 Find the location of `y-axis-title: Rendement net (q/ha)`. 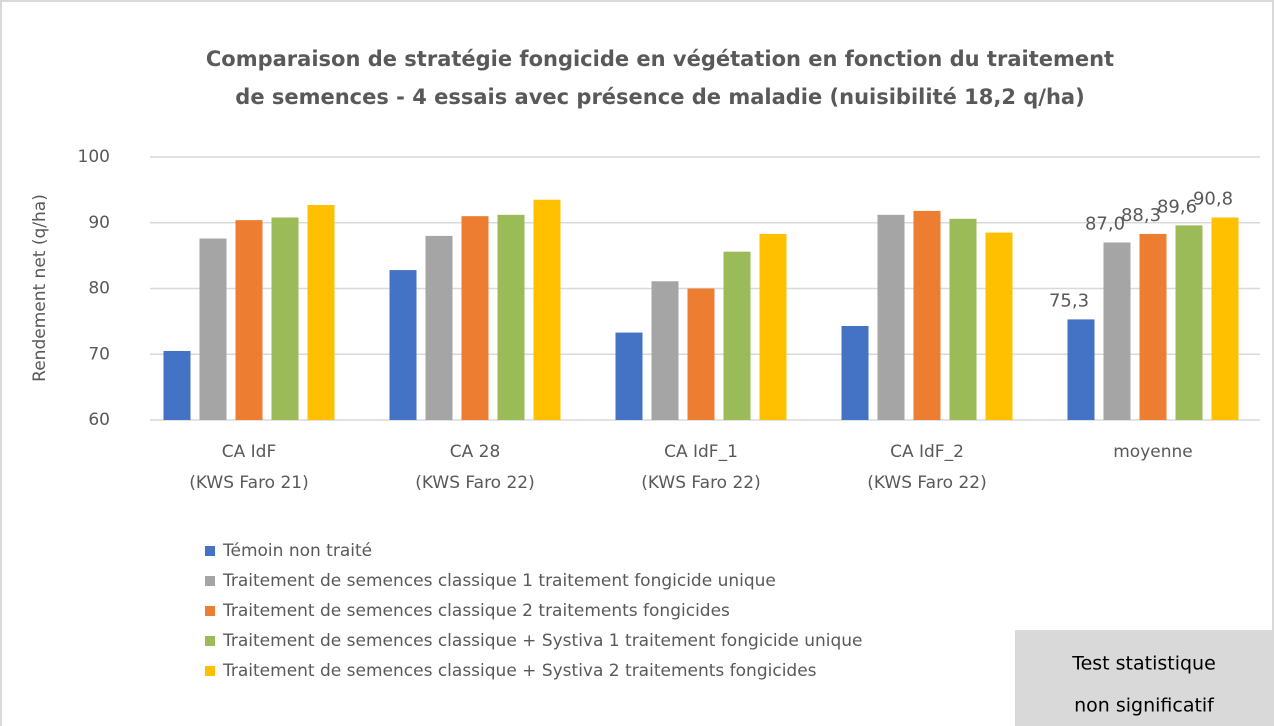

y-axis-title: Rendement net (q/ha) is located at coordinates (40, 288).